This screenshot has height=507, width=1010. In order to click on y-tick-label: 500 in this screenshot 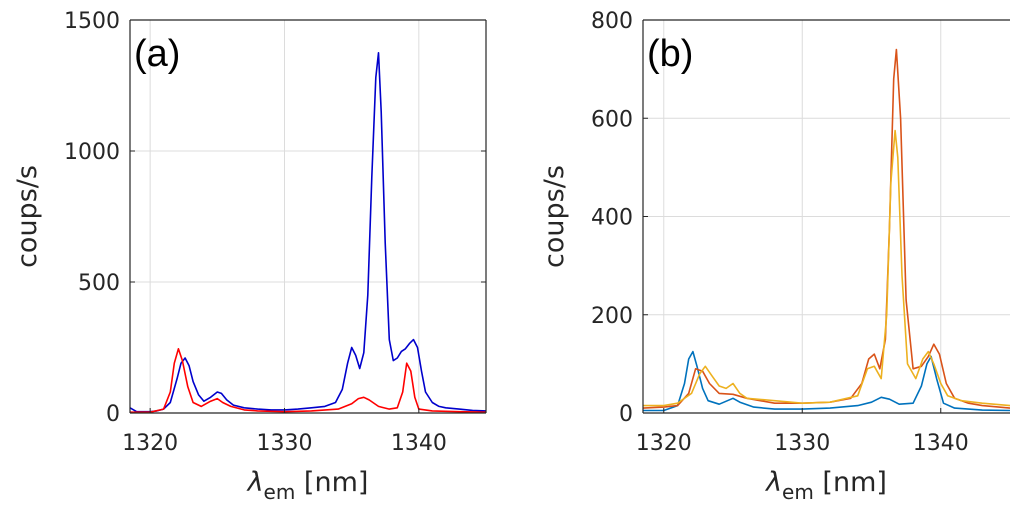, I will do `click(99, 283)`.